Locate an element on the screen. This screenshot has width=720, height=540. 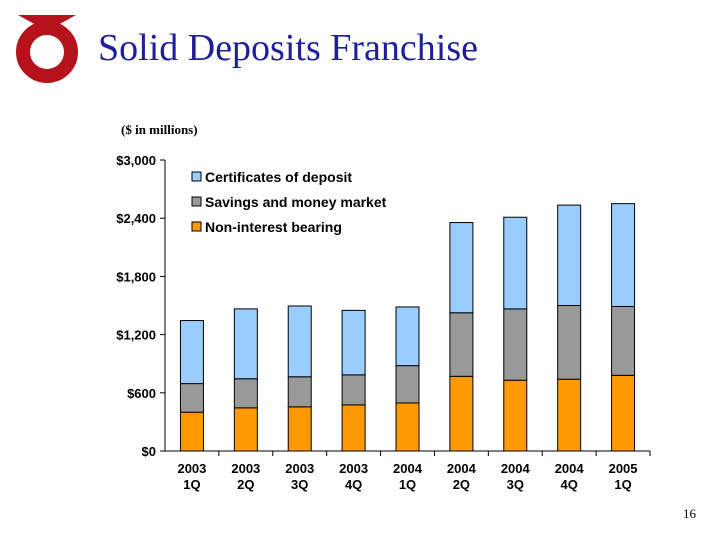
company-logo-icon is located at coordinates (47, 49).